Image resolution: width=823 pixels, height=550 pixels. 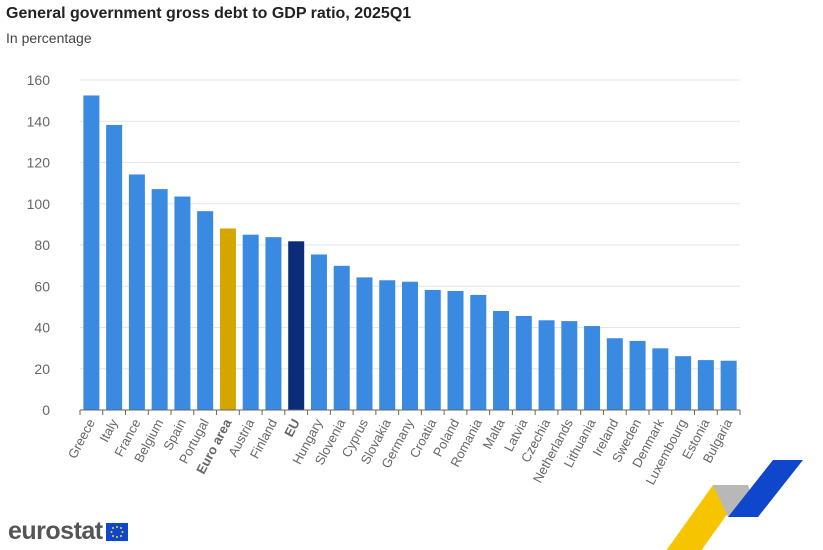 What do you see at coordinates (42, 286) in the screenshot?
I see `y-tick-label: 60` at bounding box center [42, 286].